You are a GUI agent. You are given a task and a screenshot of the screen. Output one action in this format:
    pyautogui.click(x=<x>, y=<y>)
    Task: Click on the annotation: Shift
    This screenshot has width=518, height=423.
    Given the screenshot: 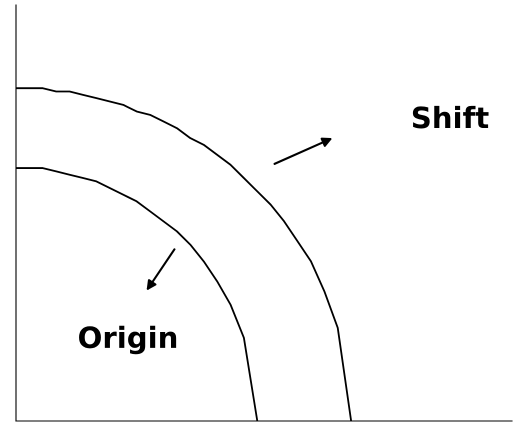 What is the action you would take?
    pyautogui.click(x=450, y=117)
    